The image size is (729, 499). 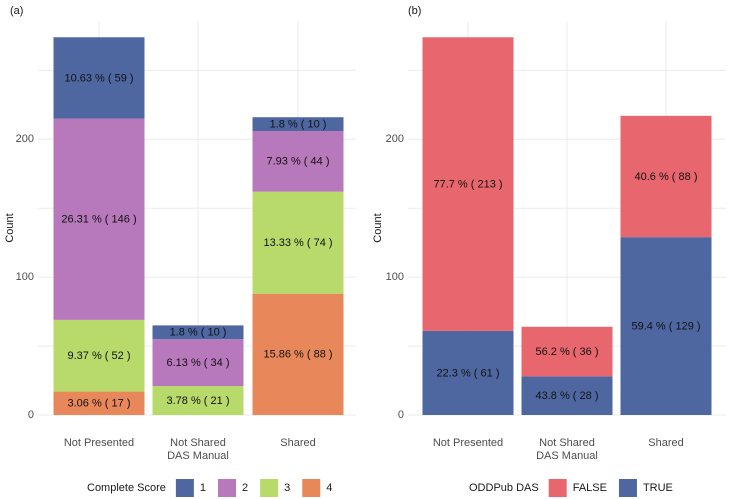 I want to click on legend-key-true, so click(x=627, y=488).